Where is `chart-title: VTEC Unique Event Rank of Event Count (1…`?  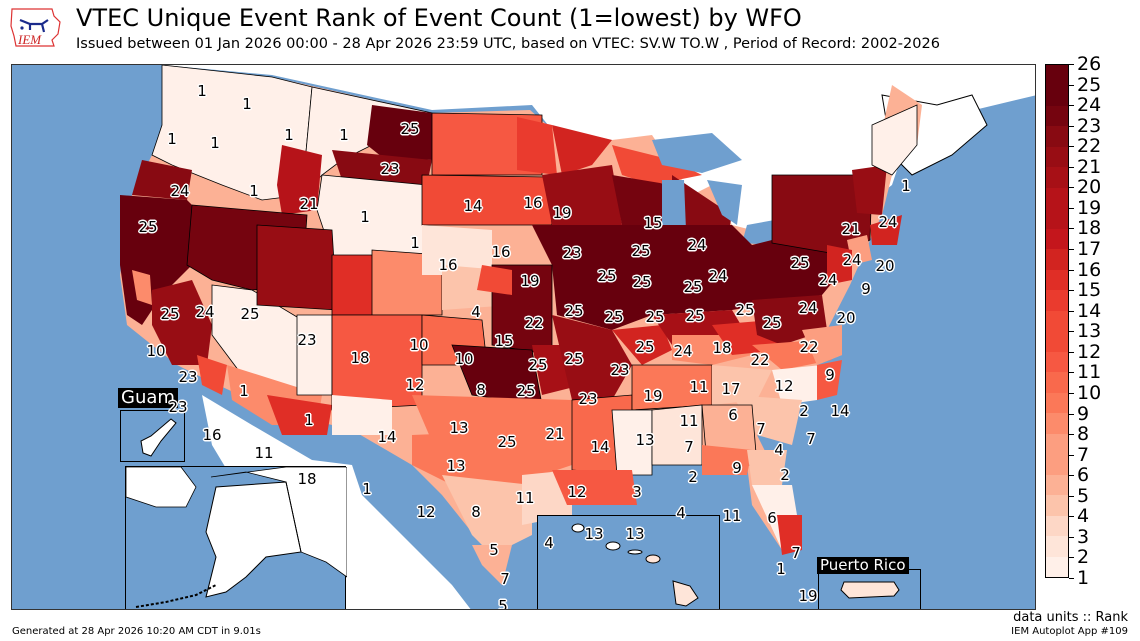 chart-title: VTEC Unique Event Rank of Event Count (1… is located at coordinates (439, 18).